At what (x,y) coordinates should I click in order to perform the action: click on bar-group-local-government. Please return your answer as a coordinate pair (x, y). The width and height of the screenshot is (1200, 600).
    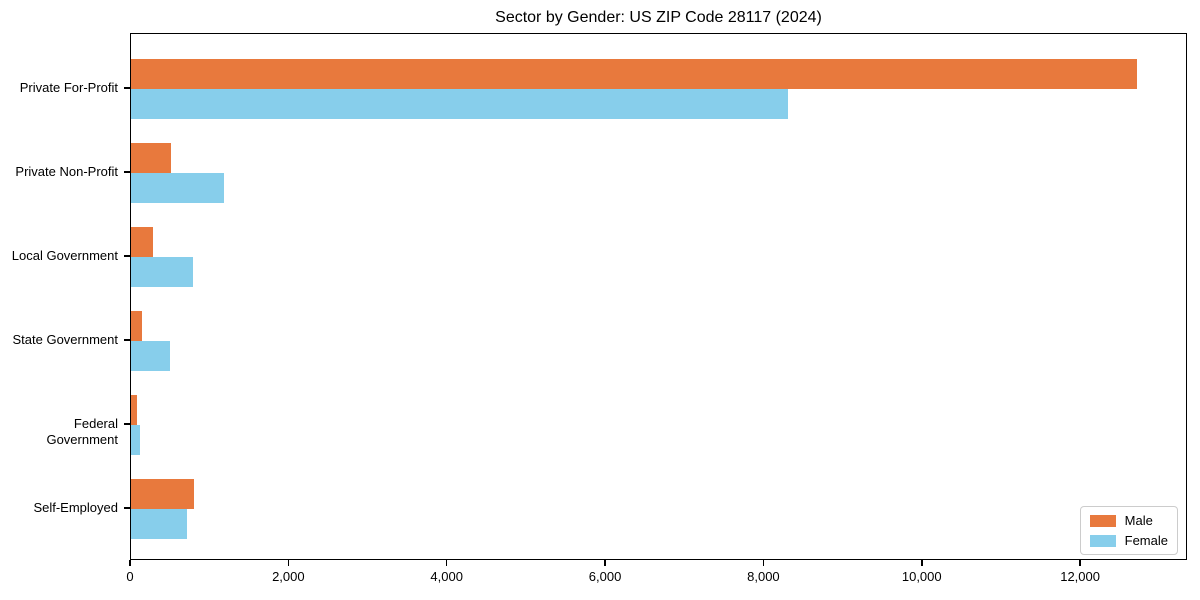
    Looking at the image, I should click on (658, 257).